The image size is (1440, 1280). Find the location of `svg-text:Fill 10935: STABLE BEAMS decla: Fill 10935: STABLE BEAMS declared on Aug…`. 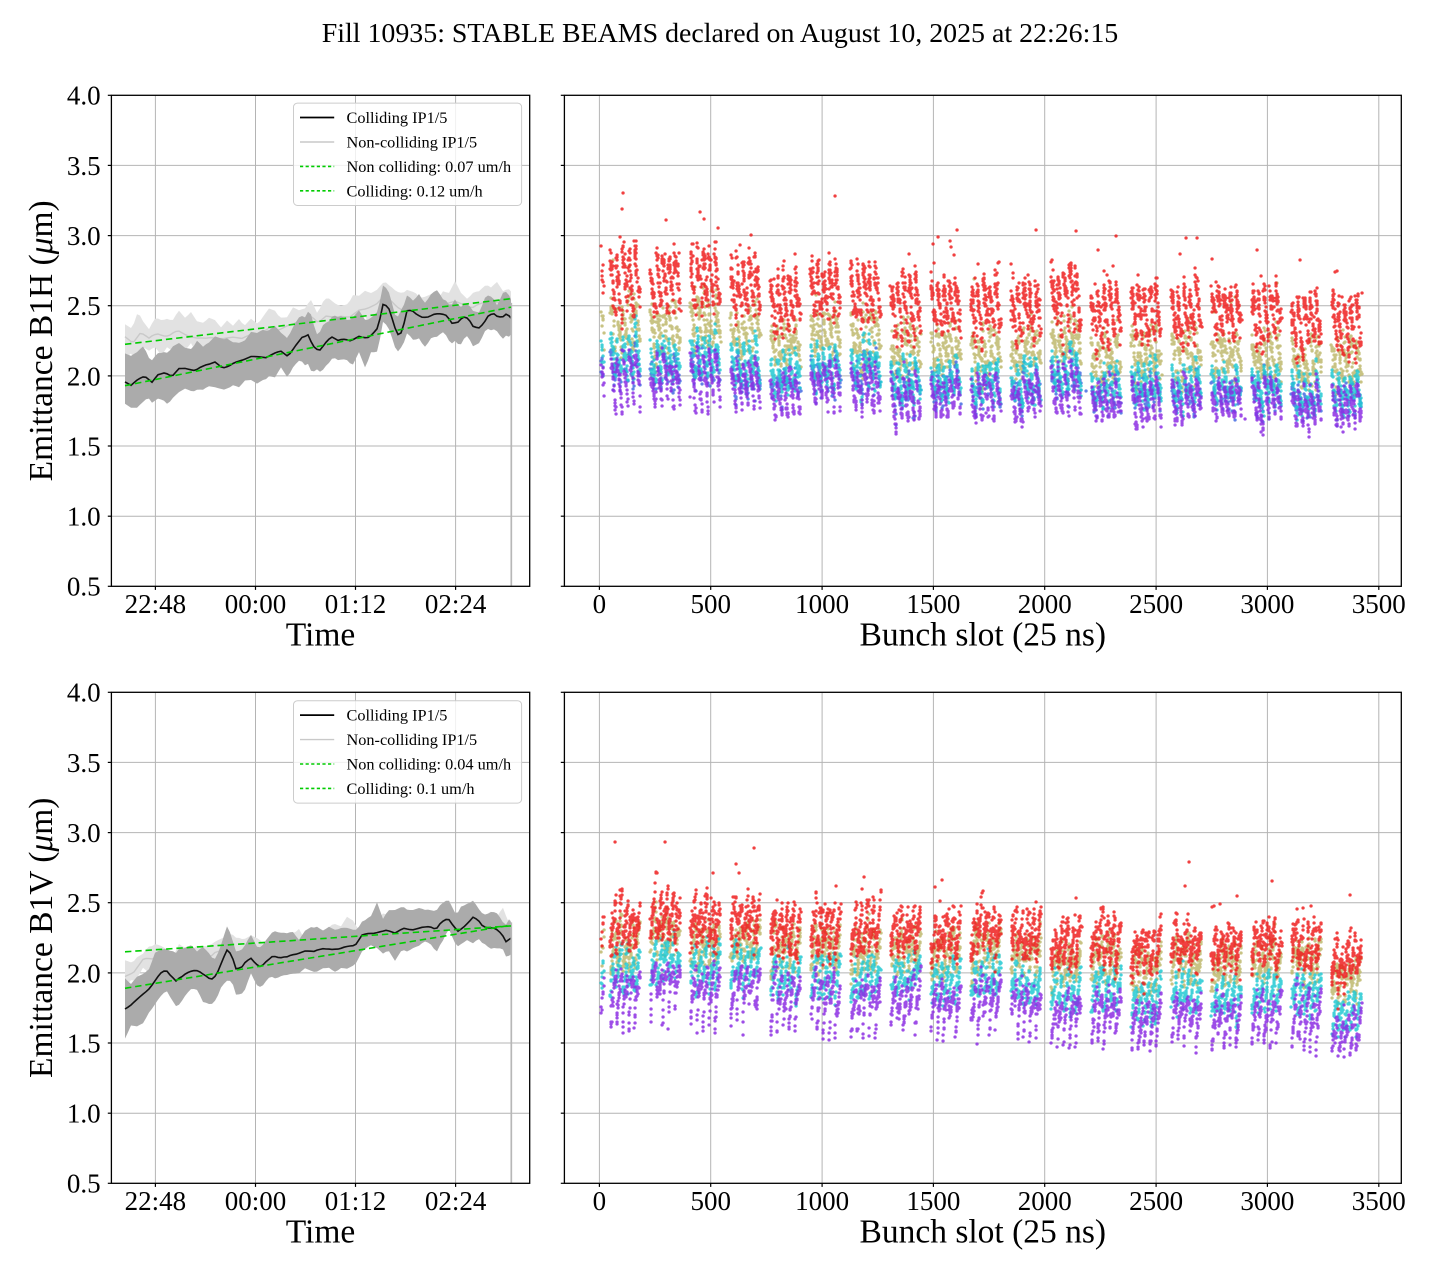

svg-text:Fill 10935: STABLE BEAMS decla: Fill 10935: STABLE BEAMS declared on Aug… is located at coordinates (720, 33).